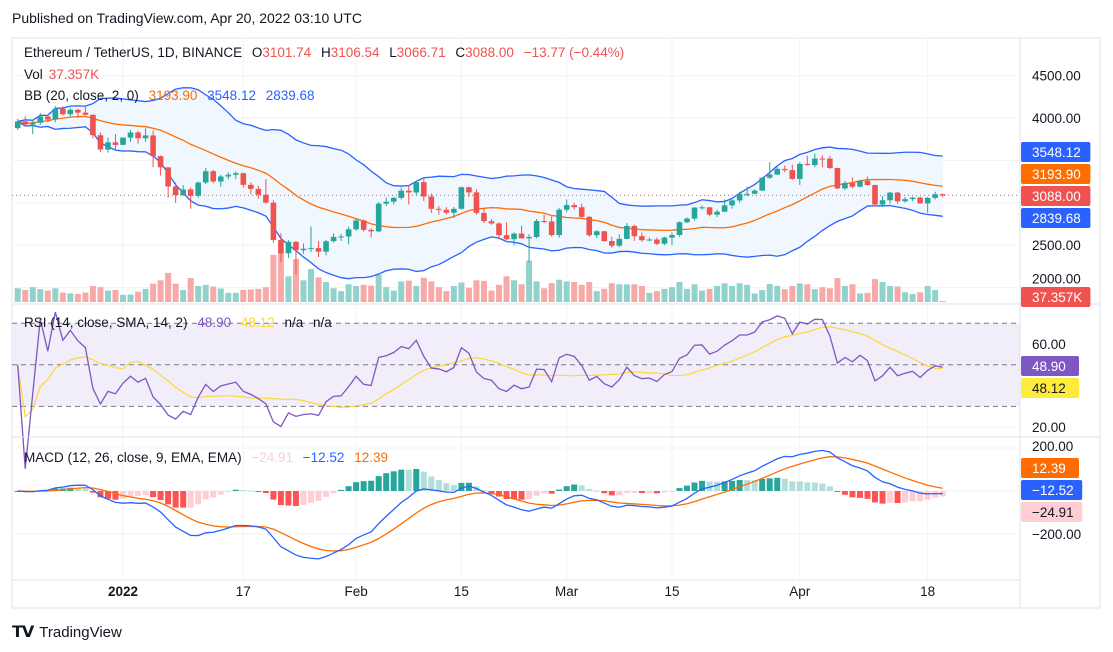 The image size is (1113, 652). I want to click on price-tag: 37.357K, so click(1056, 297).